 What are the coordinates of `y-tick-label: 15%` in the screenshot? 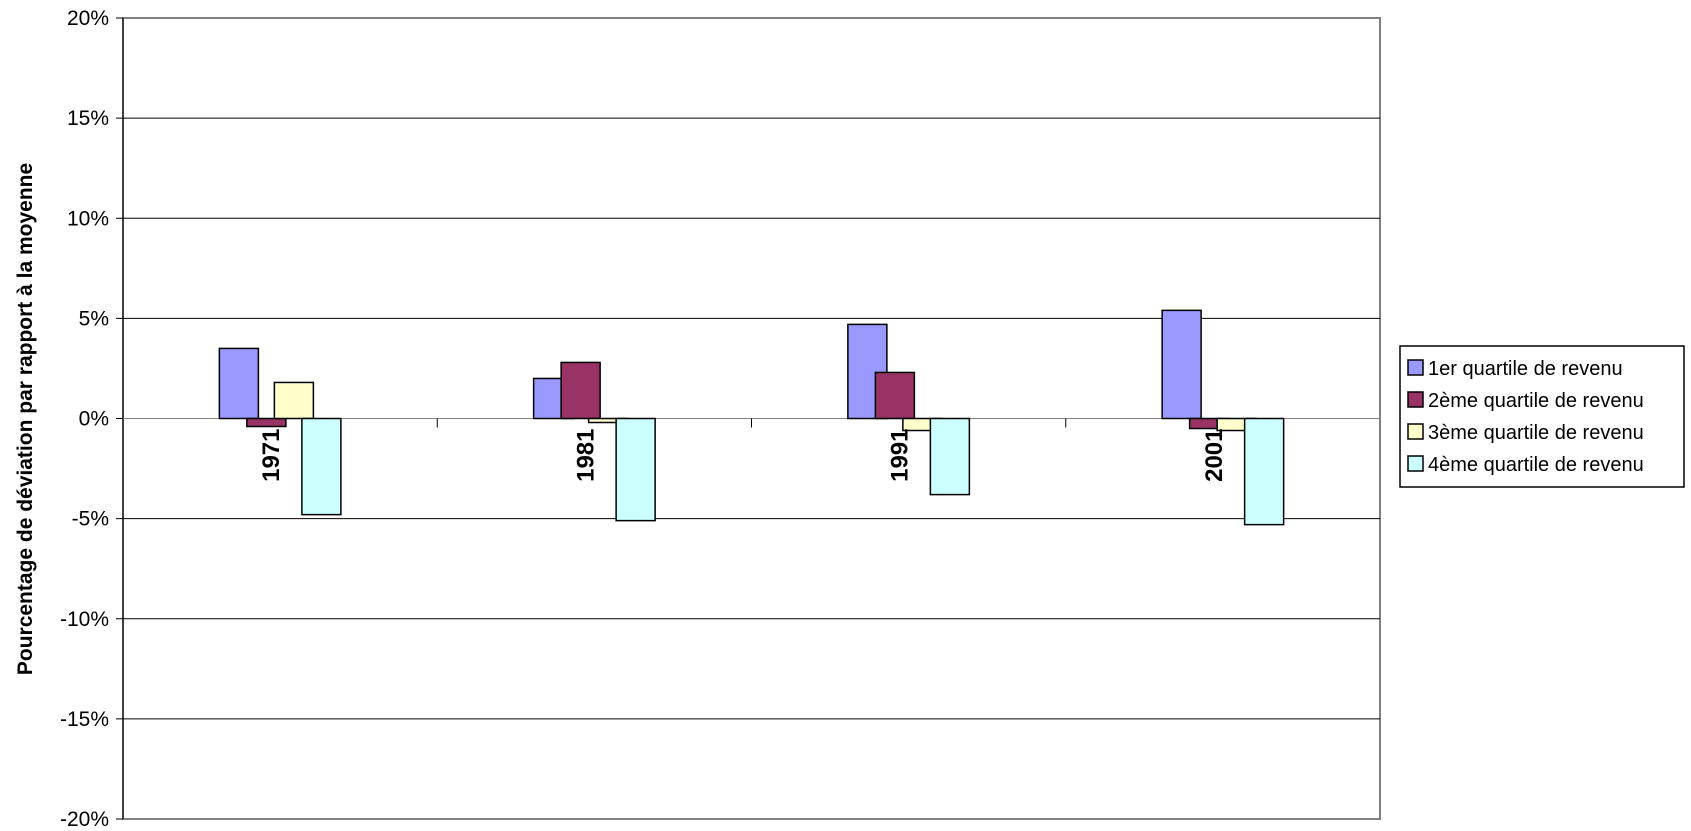 It's located at (88, 118).